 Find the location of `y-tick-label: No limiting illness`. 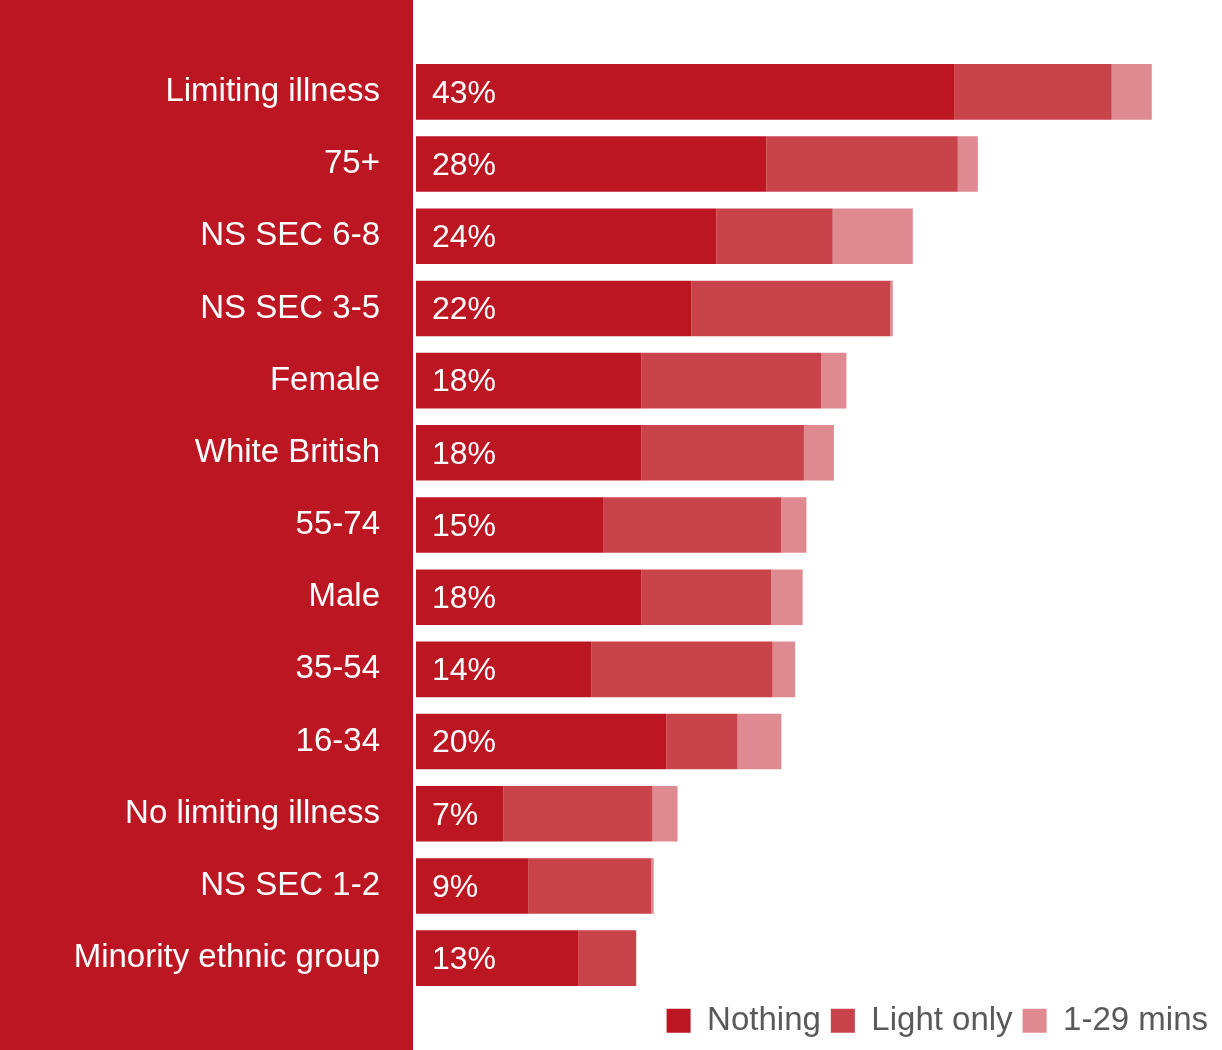

y-tick-label: No limiting illness is located at coordinates (252, 811).